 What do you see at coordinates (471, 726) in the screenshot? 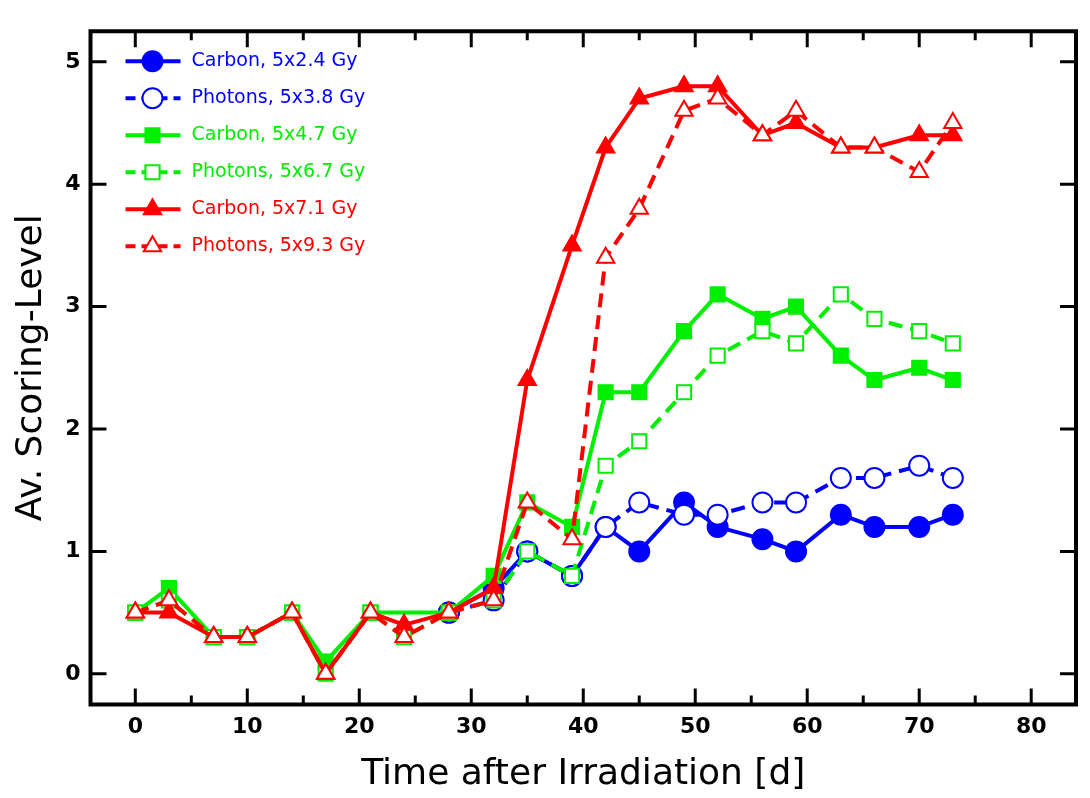
I see `x-tick-label: 30` at bounding box center [471, 726].